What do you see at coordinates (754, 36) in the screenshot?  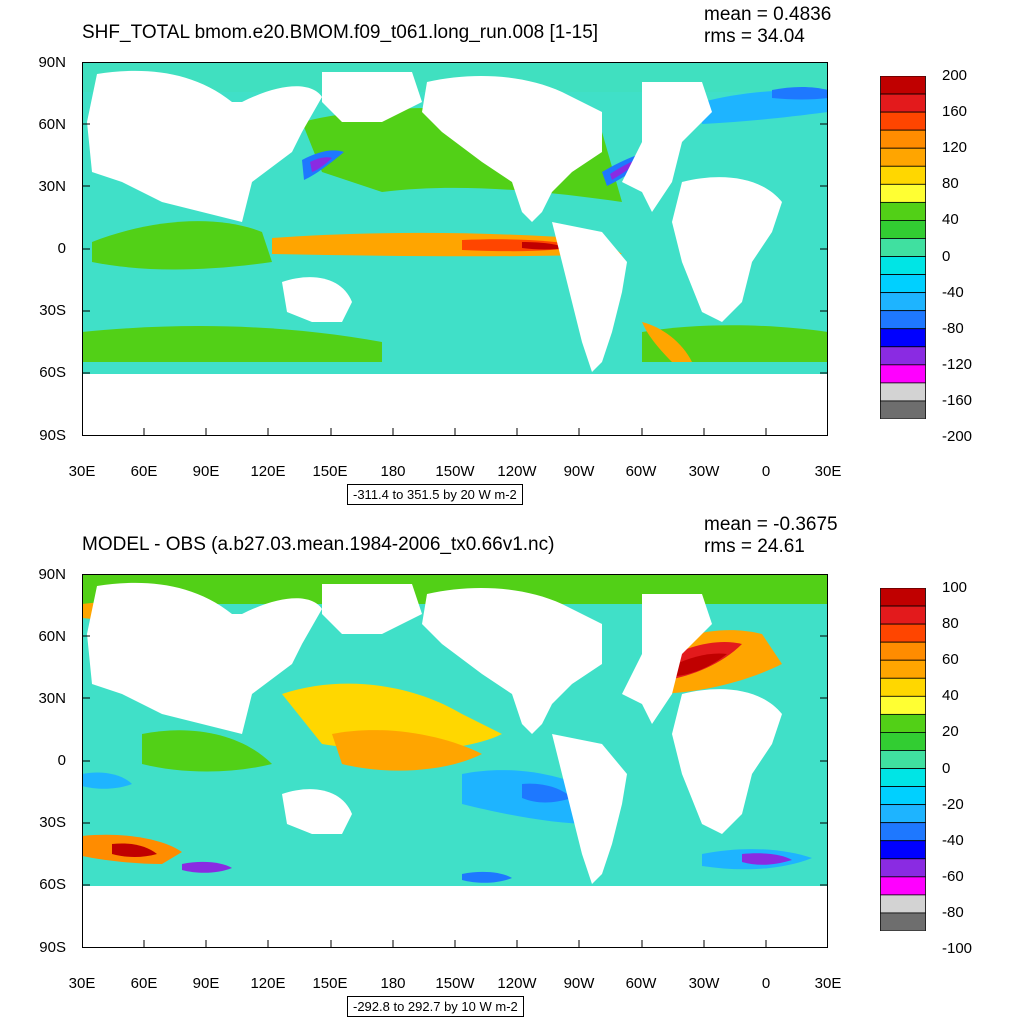 I see `rms-value: rms = 34.04` at bounding box center [754, 36].